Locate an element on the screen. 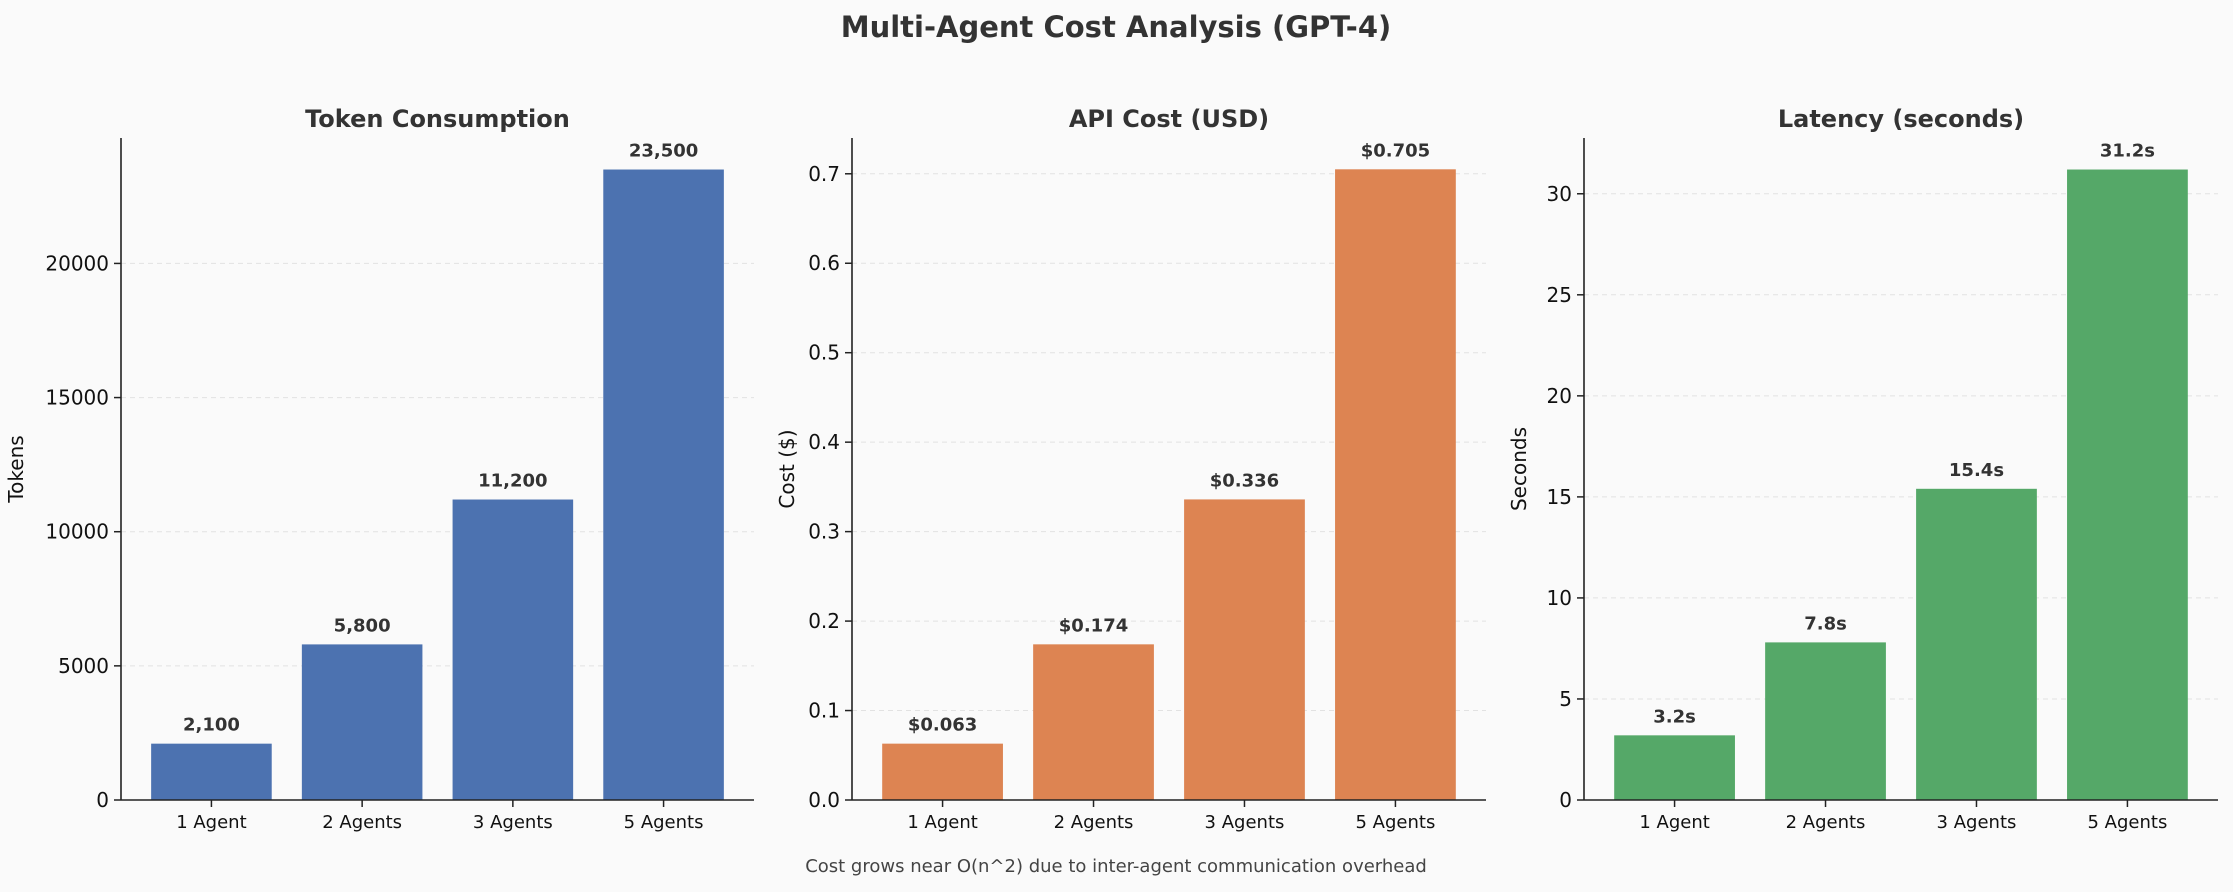  y-axis-label: Tokens is located at coordinates (16, 469).